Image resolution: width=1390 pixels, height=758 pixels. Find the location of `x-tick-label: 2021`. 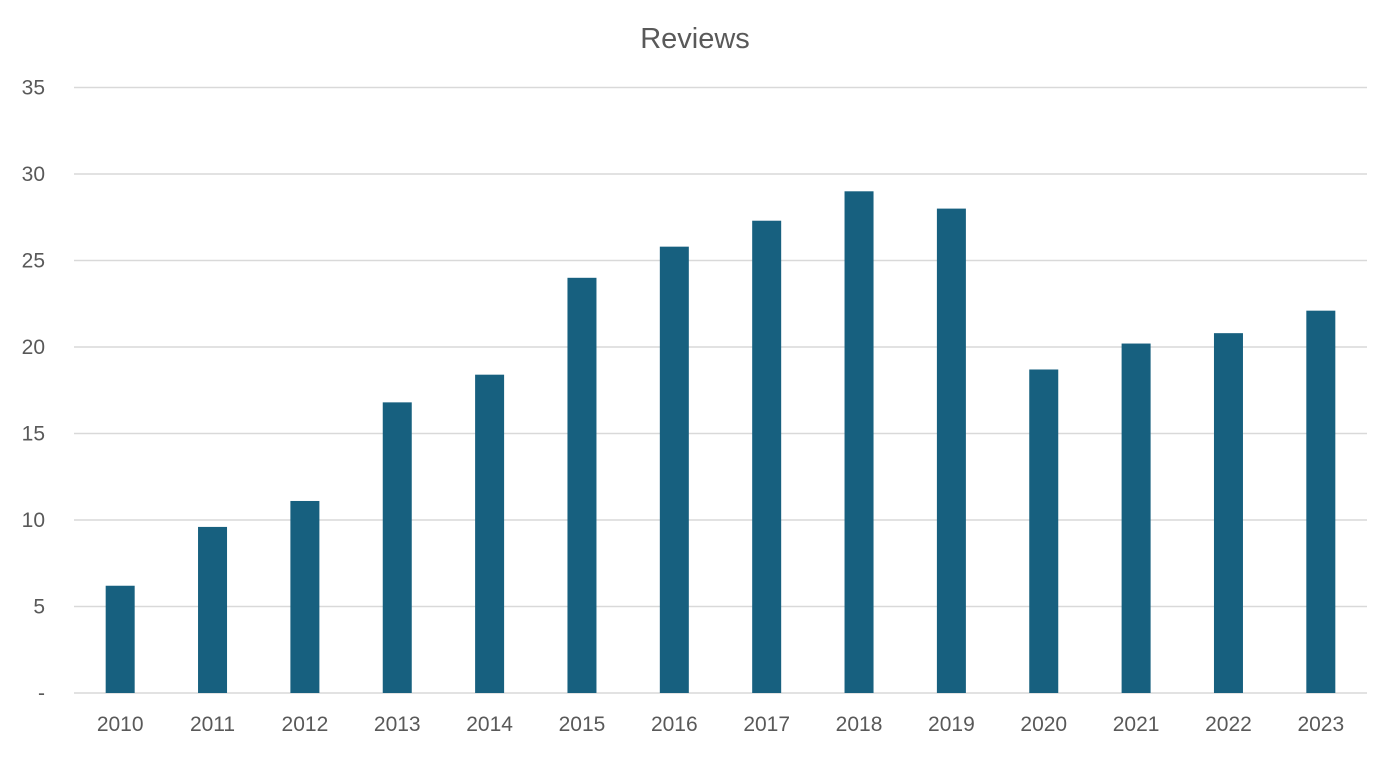

x-tick-label: 2021 is located at coordinates (1136, 724).